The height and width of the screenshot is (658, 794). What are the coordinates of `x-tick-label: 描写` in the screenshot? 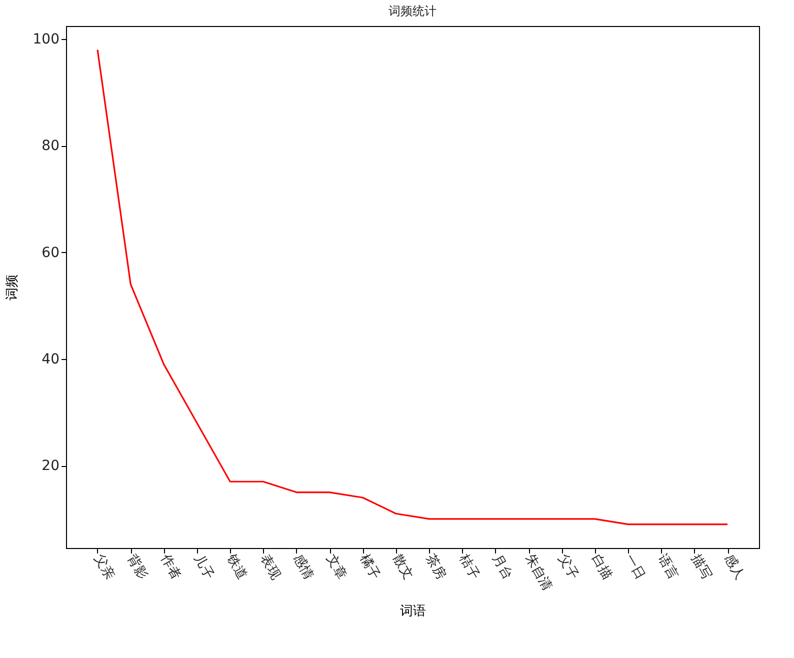 It's located at (701, 567).